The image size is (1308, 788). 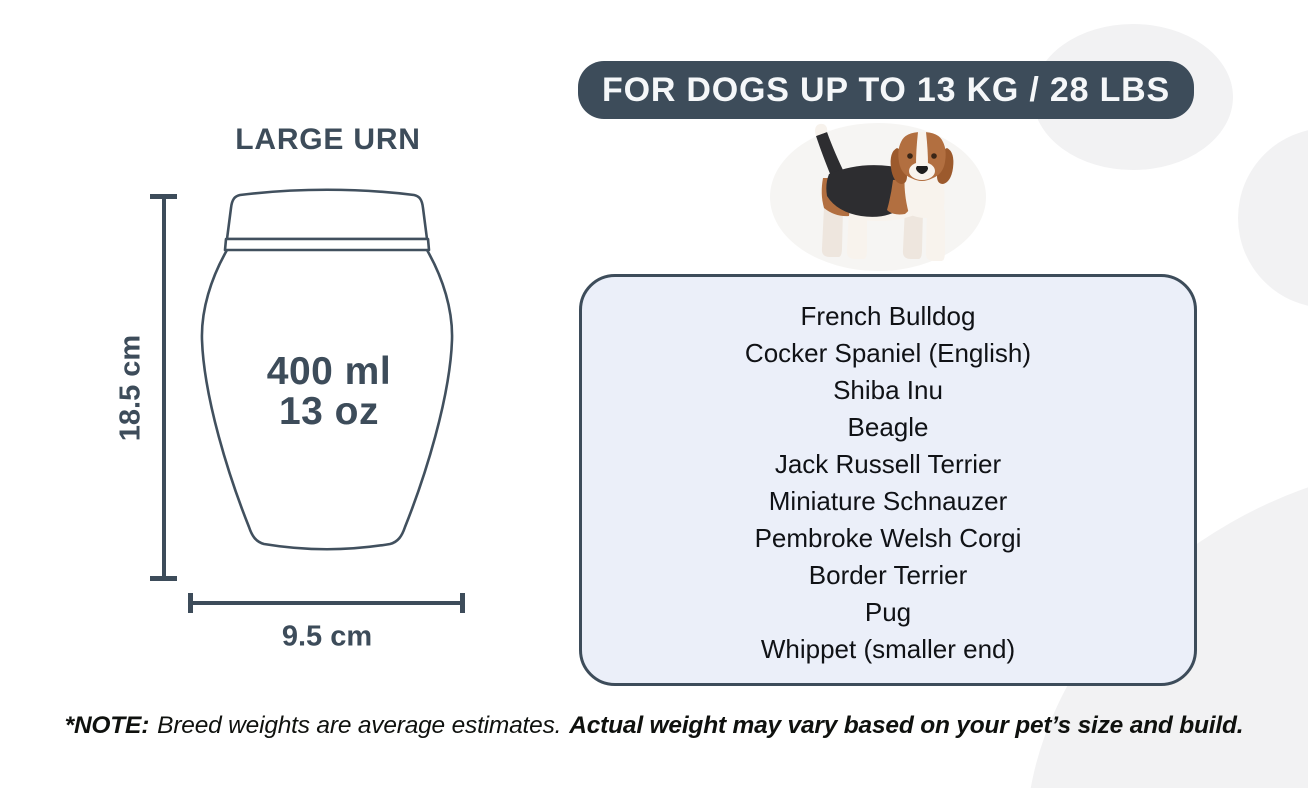 I want to click on urn-panel-title: LARGE URN, so click(x=328, y=139).